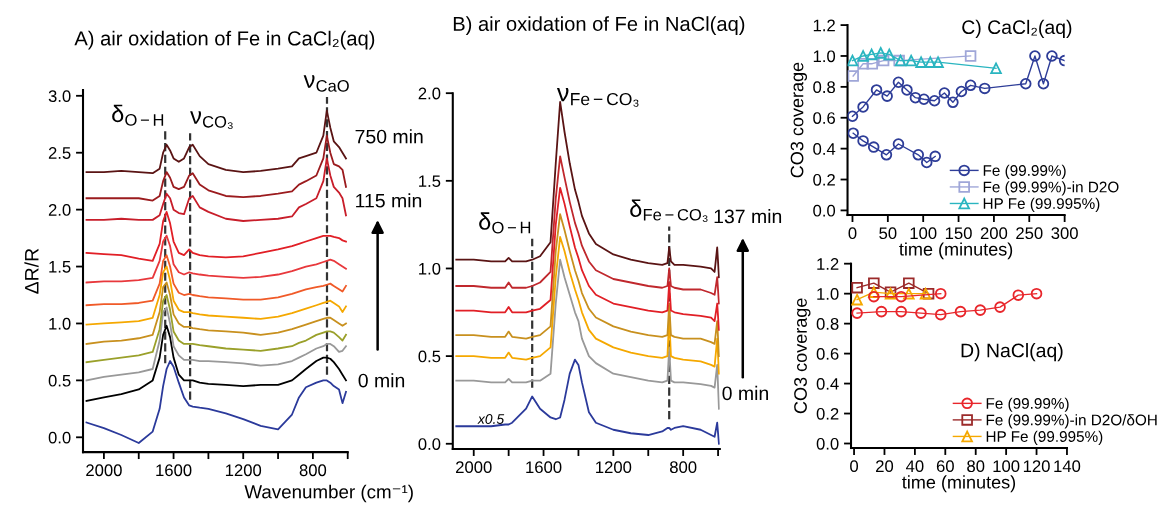 The height and width of the screenshot is (512, 1161). Describe the element at coordinates (597, 97) in the screenshot. I see `annotation: ν$_{Fe−CO₃}$` at that location.